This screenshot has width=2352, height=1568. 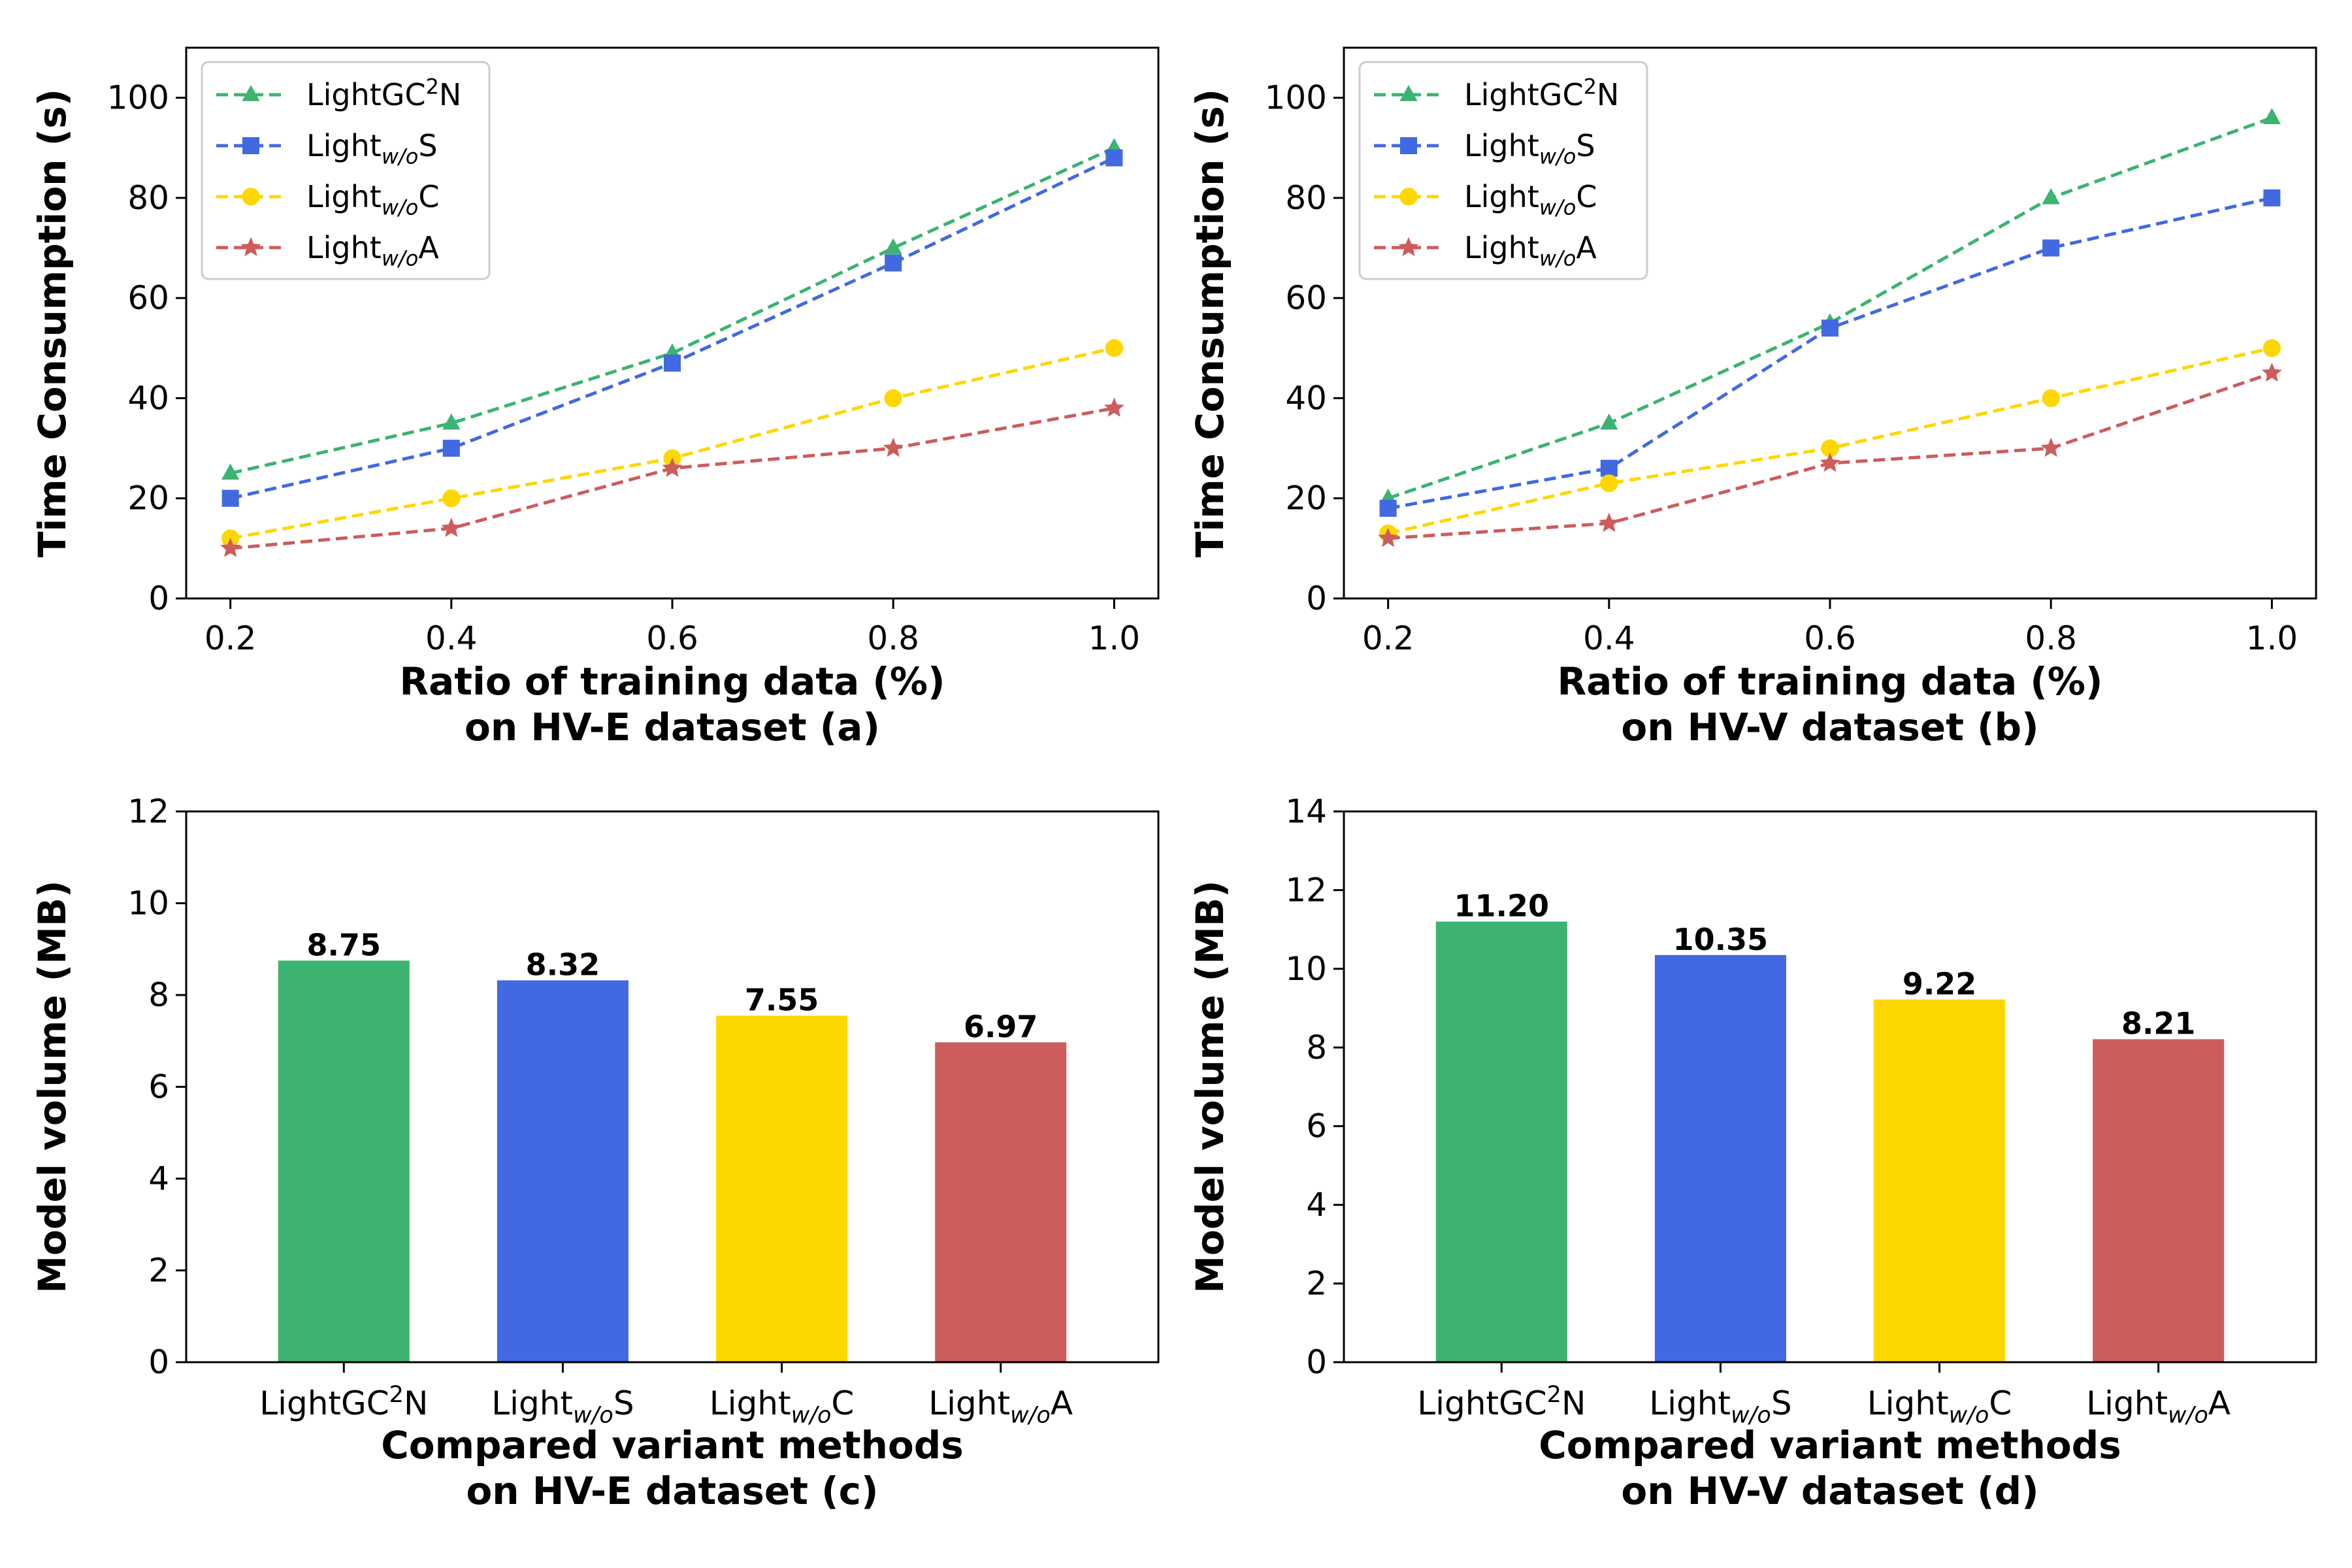 What do you see at coordinates (1530, 250) in the screenshot?
I see `legend-label: Lightw/oA` at bounding box center [1530, 250].